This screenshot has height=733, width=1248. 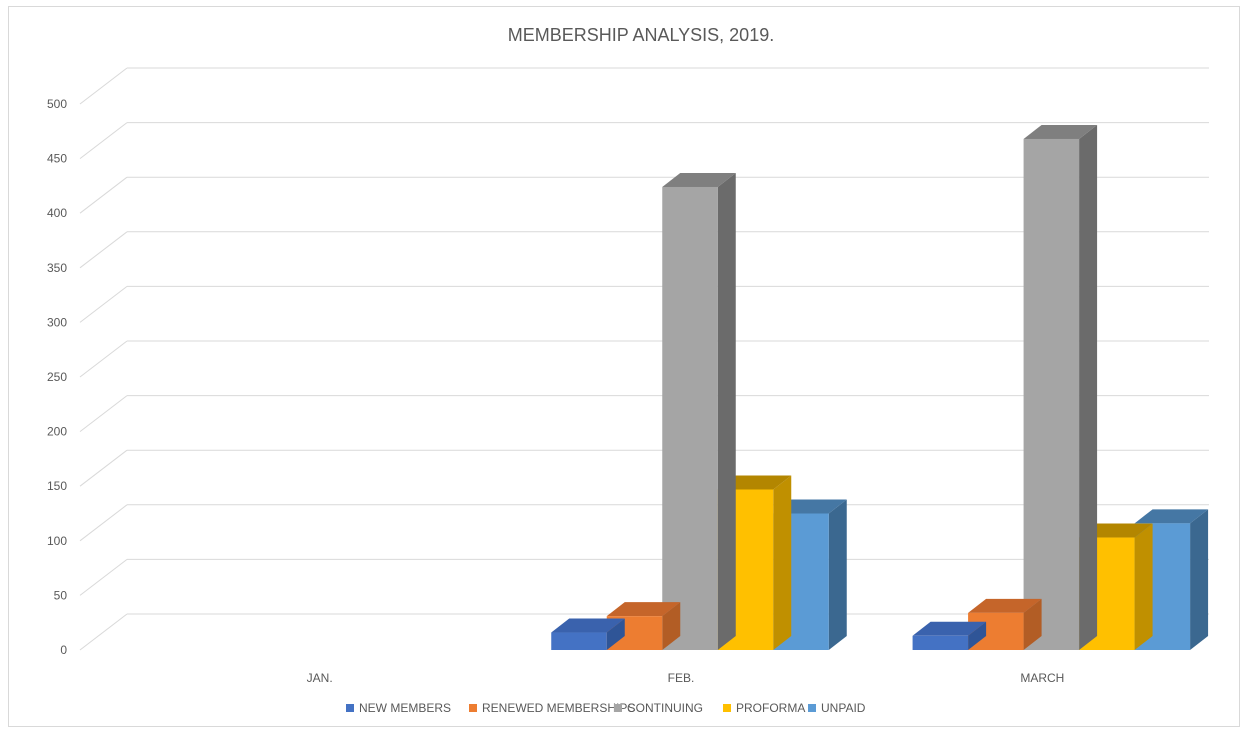 I want to click on x-tick-label: FEB., so click(x=681, y=678).